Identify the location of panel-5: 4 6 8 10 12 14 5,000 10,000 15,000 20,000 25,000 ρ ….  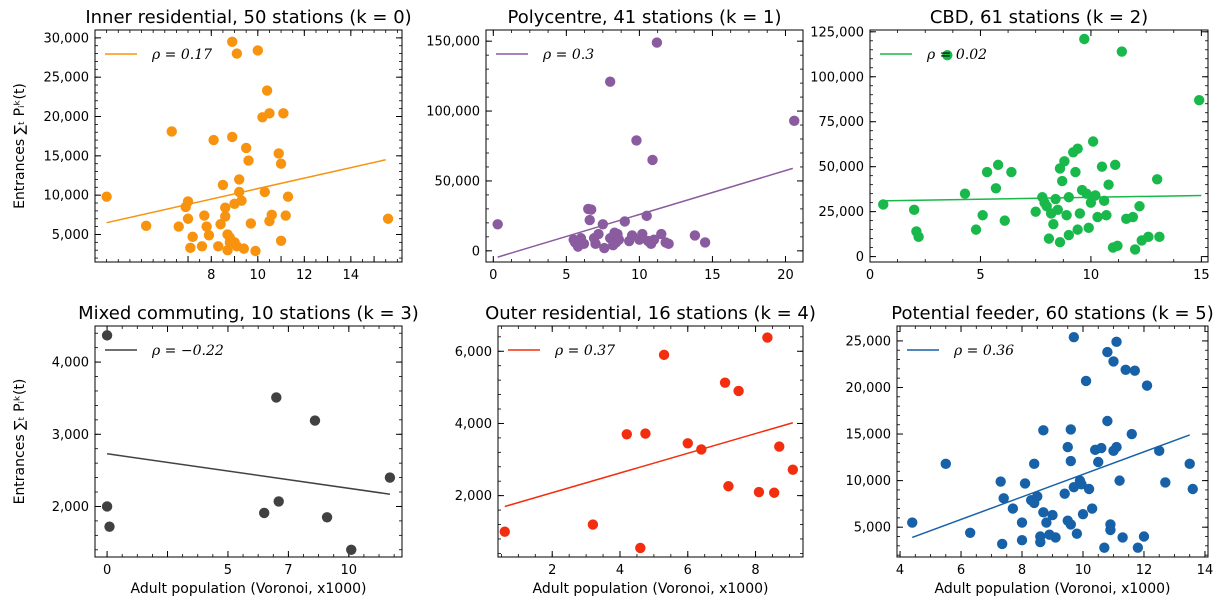
(1030, 450).